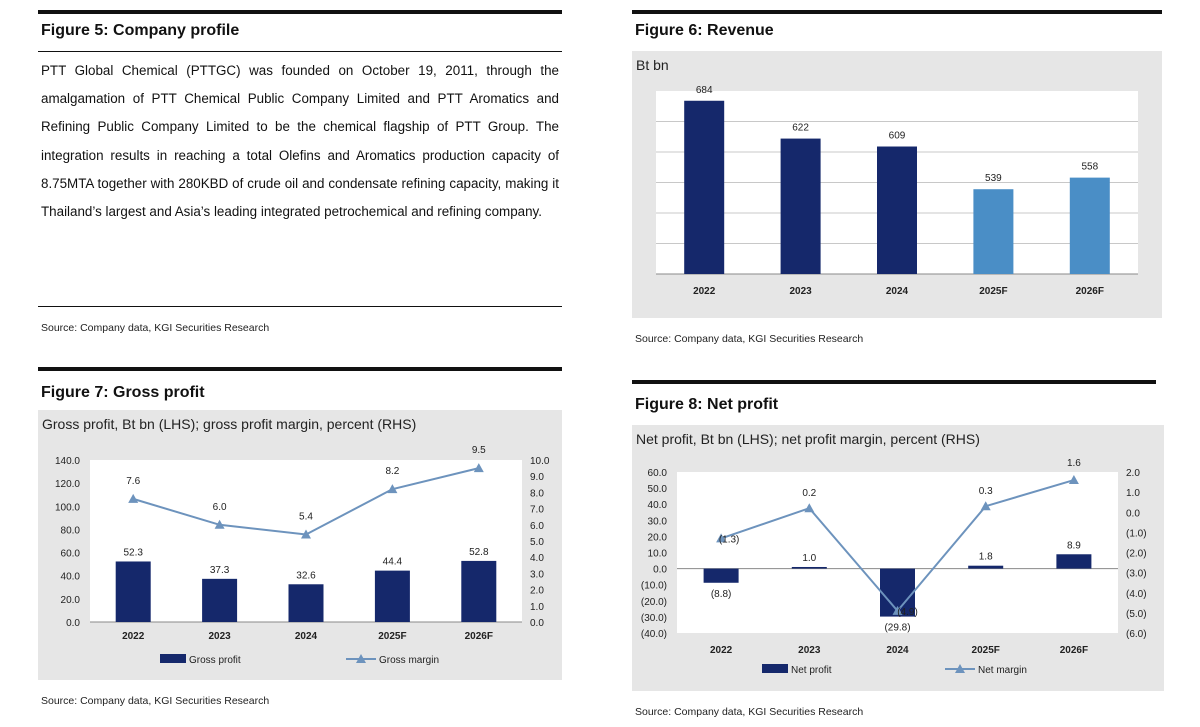 Image resolution: width=1200 pixels, height=727 pixels. What do you see at coordinates (986, 491) in the screenshot?
I see `net-profit-margin-data-label: 0.3` at bounding box center [986, 491].